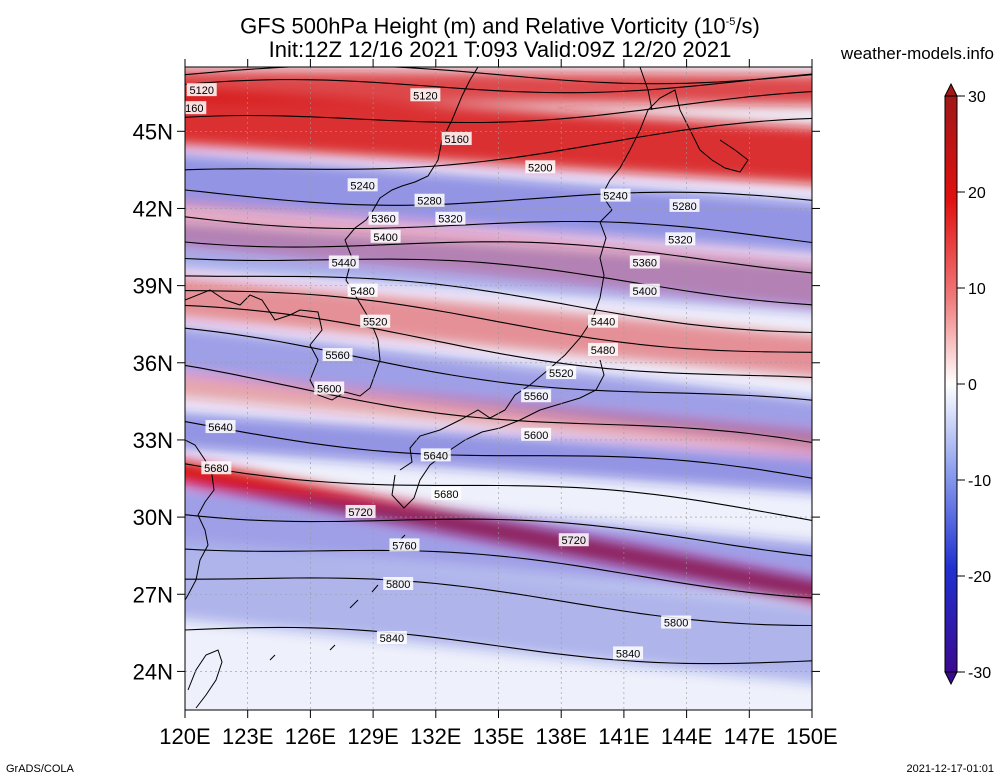 This screenshot has height=779, width=1000. I want to click on contour-label-17: 5440, so click(603, 321).